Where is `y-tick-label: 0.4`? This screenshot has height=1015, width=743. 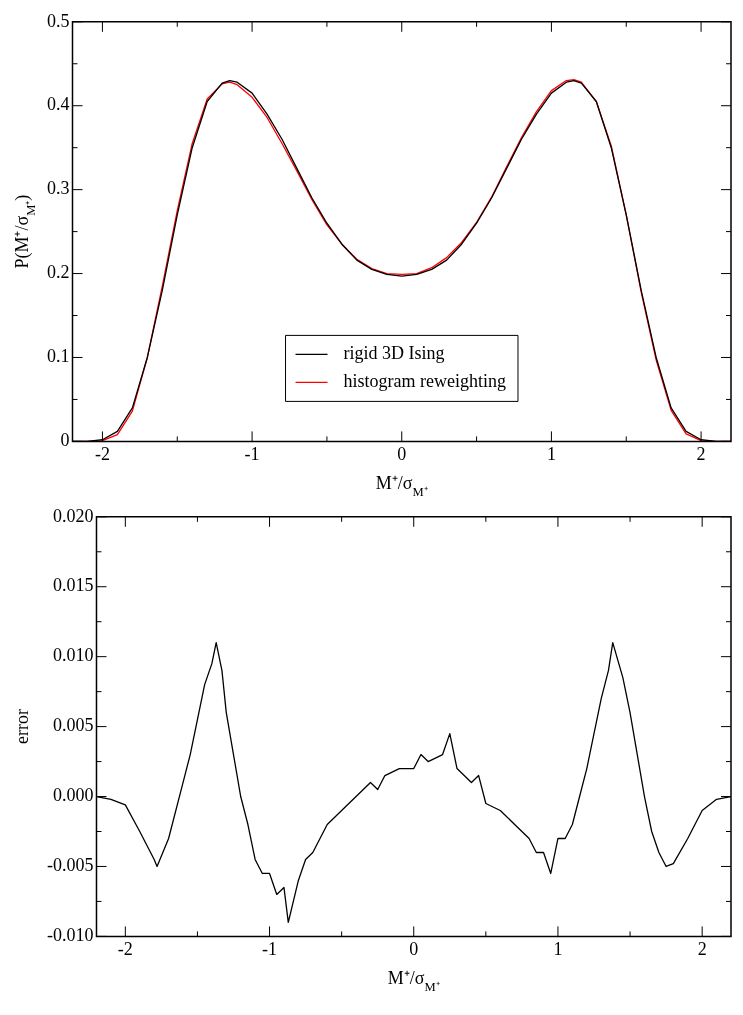 y-tick-label: 0.4 is located at coordinates (58, 104).